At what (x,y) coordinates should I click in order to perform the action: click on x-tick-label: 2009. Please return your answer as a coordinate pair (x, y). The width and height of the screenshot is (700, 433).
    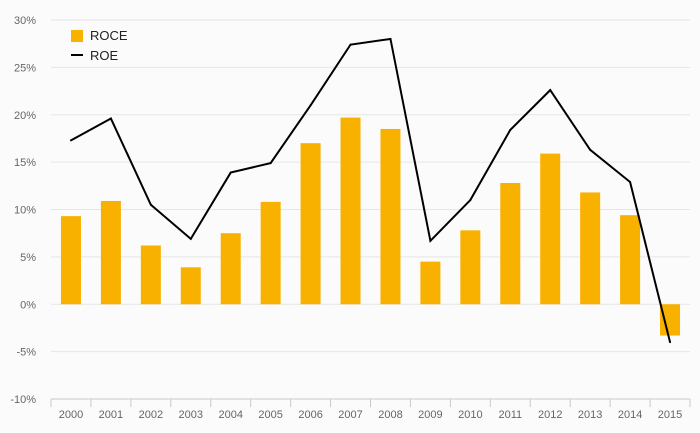
    Looking at the image, I should click on (430, 415).